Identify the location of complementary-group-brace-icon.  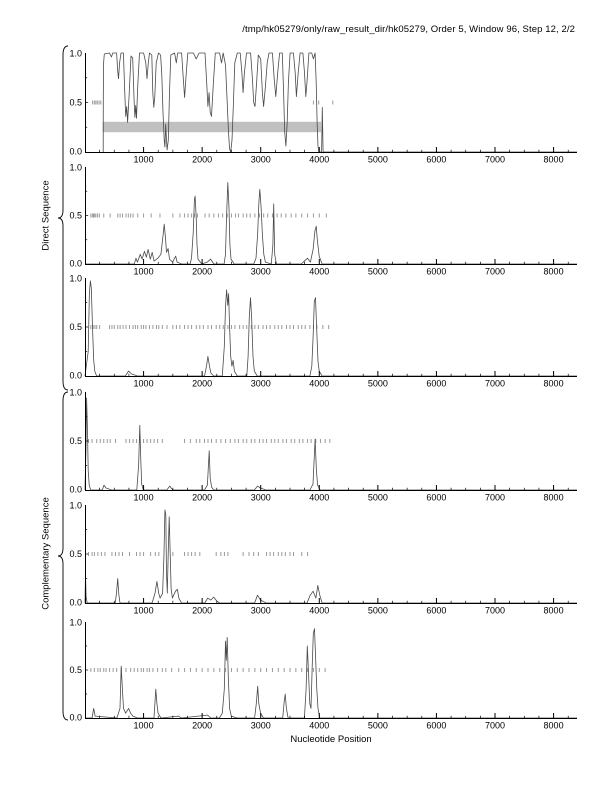
(63, 556).